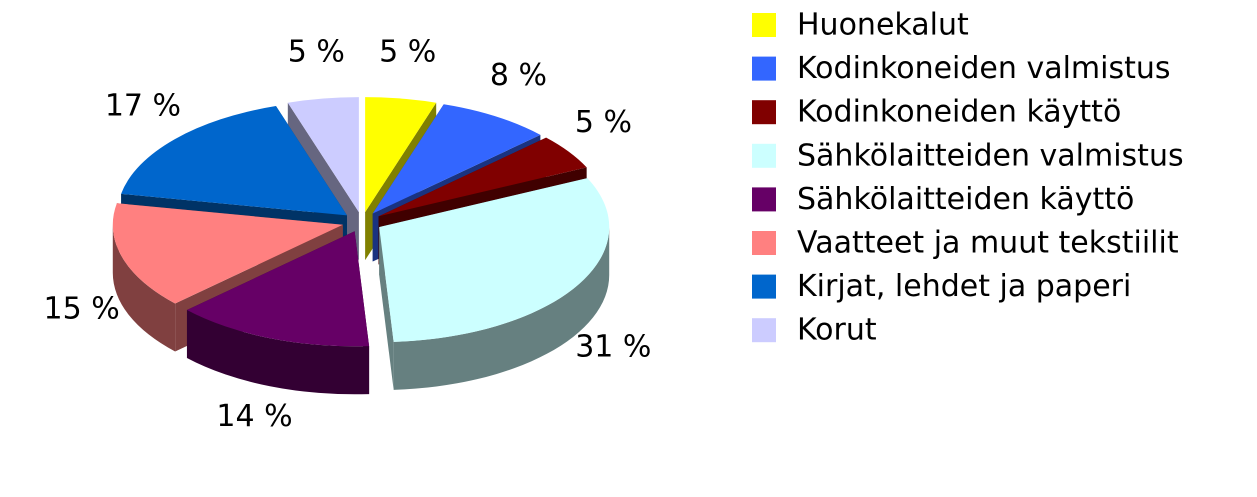  What do you see at coordinates (254, 416) in the screenshot?
I see `data-label: 14 %` at bounding box center [254, 416].